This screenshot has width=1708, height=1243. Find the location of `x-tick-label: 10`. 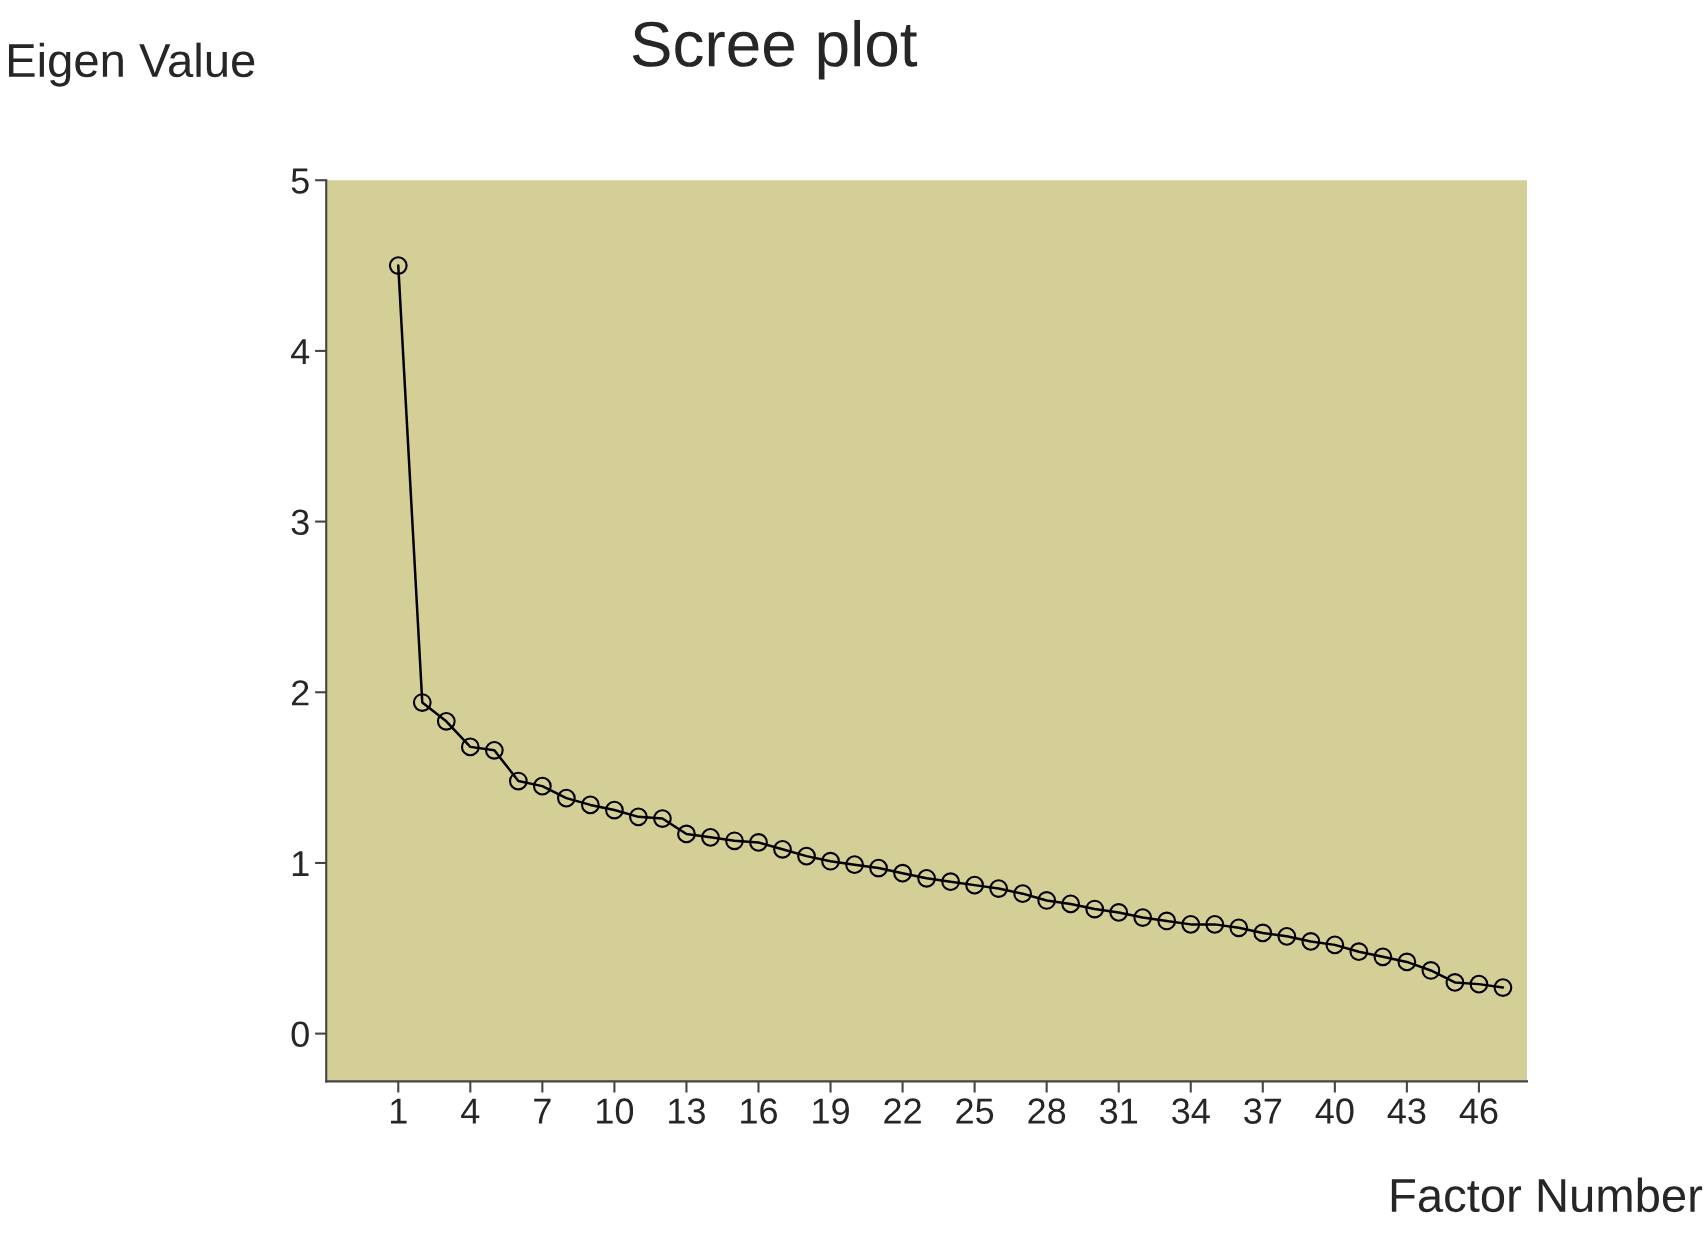

x-tick-label: 10 is located at coordinates (615, 1111).